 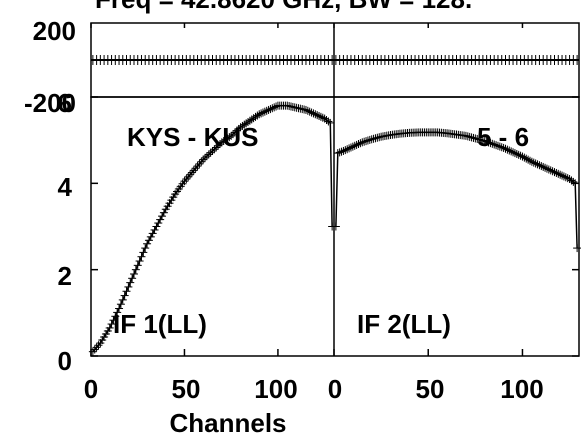 What do you see at coordinates (456, 190) in the screenshot?
I see `amp-line-p2` at bounding box center [456, 190].